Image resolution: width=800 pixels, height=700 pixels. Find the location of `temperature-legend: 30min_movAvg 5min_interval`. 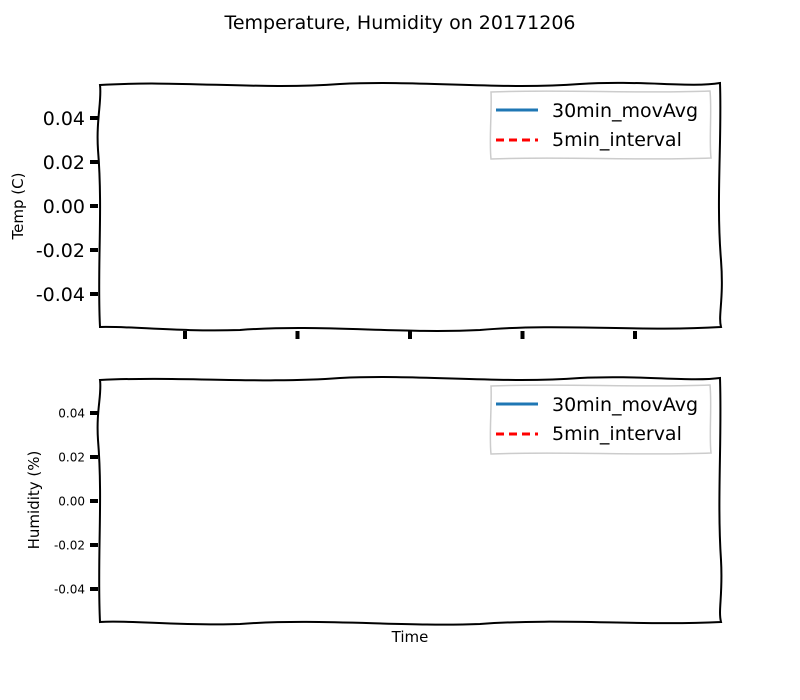

temperature-legend: 30min_movAvg 5min_interval is located at coordinates (600, 125).